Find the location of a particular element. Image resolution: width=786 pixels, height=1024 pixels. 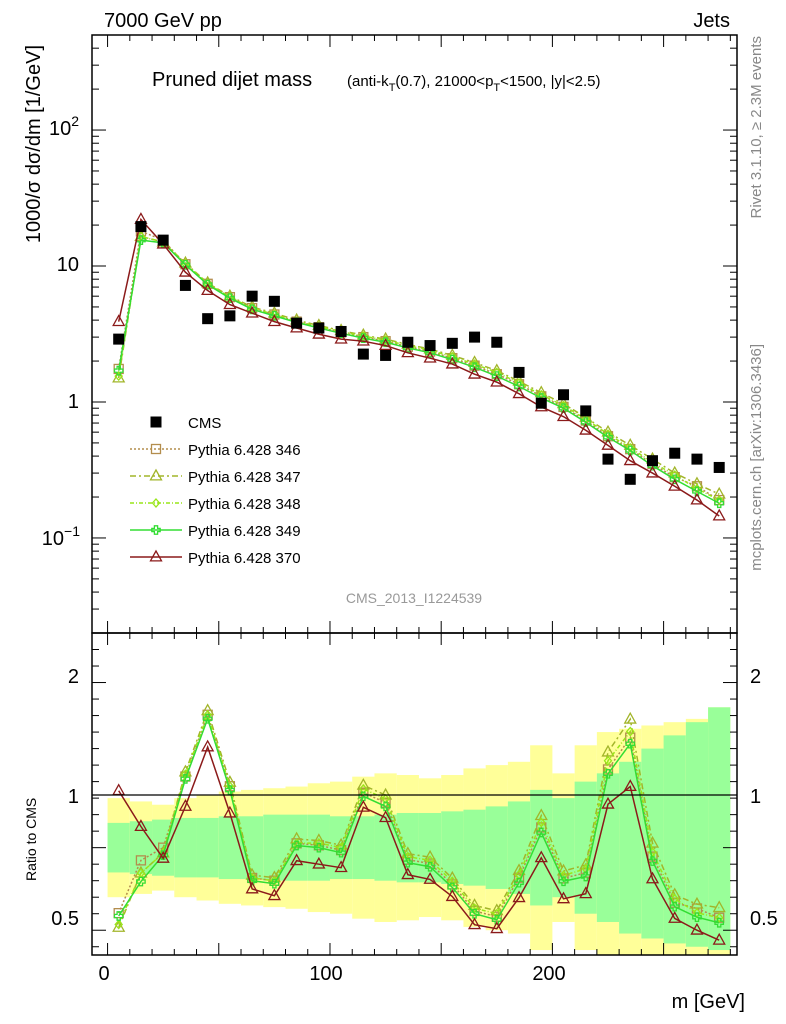

x-axis-label: m [GeV] is located at coordinates (708, 1002).